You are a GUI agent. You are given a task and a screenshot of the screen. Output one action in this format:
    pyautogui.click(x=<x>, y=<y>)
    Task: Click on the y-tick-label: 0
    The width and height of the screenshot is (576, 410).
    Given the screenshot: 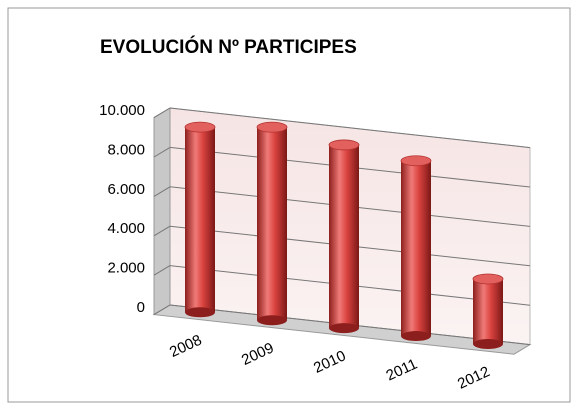 What is the action you would take?
    pyautogui.click(x=141, y=307)
    